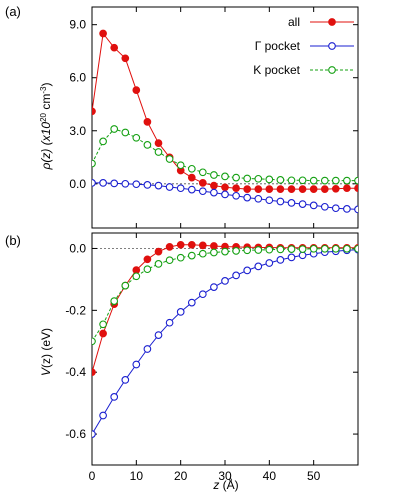  I want to click on x-tick-label: 0, so click(92, 476).